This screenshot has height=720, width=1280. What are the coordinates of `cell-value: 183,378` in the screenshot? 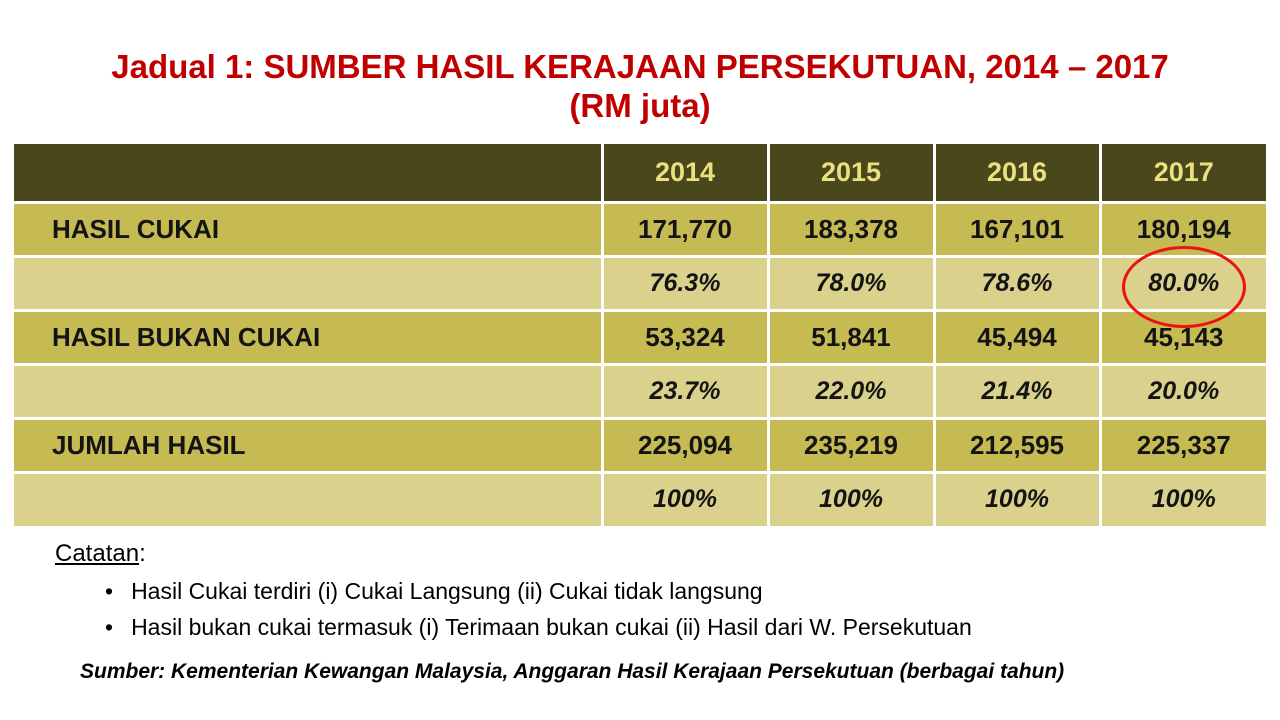 It's located at (851, 229).